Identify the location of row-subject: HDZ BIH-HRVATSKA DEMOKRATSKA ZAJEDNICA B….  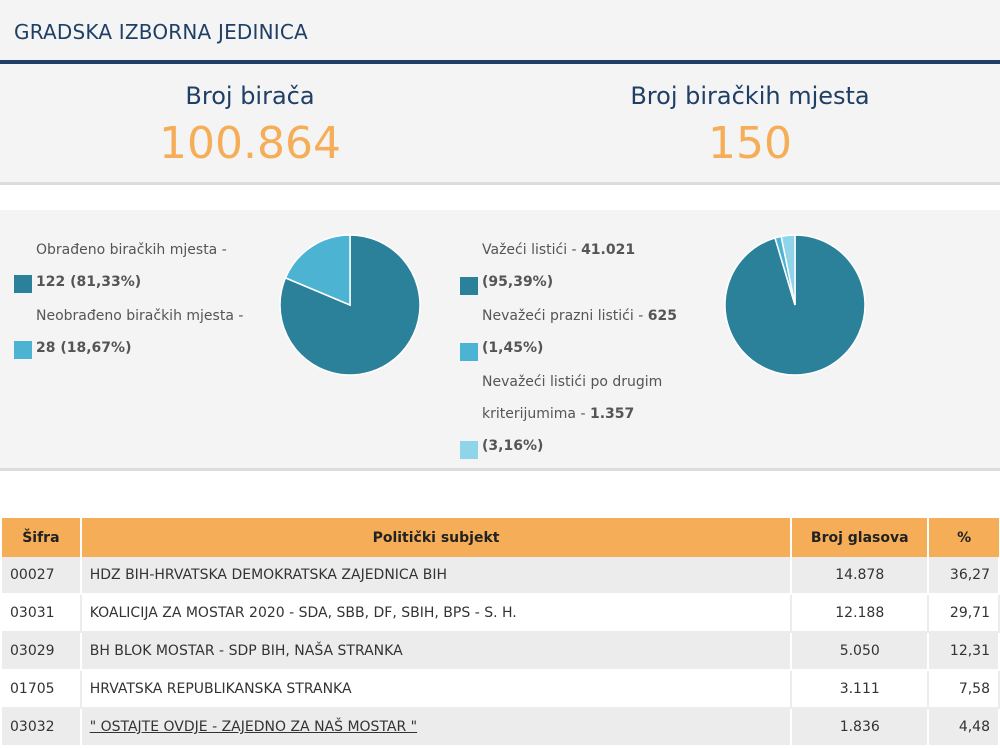
(436, 576).